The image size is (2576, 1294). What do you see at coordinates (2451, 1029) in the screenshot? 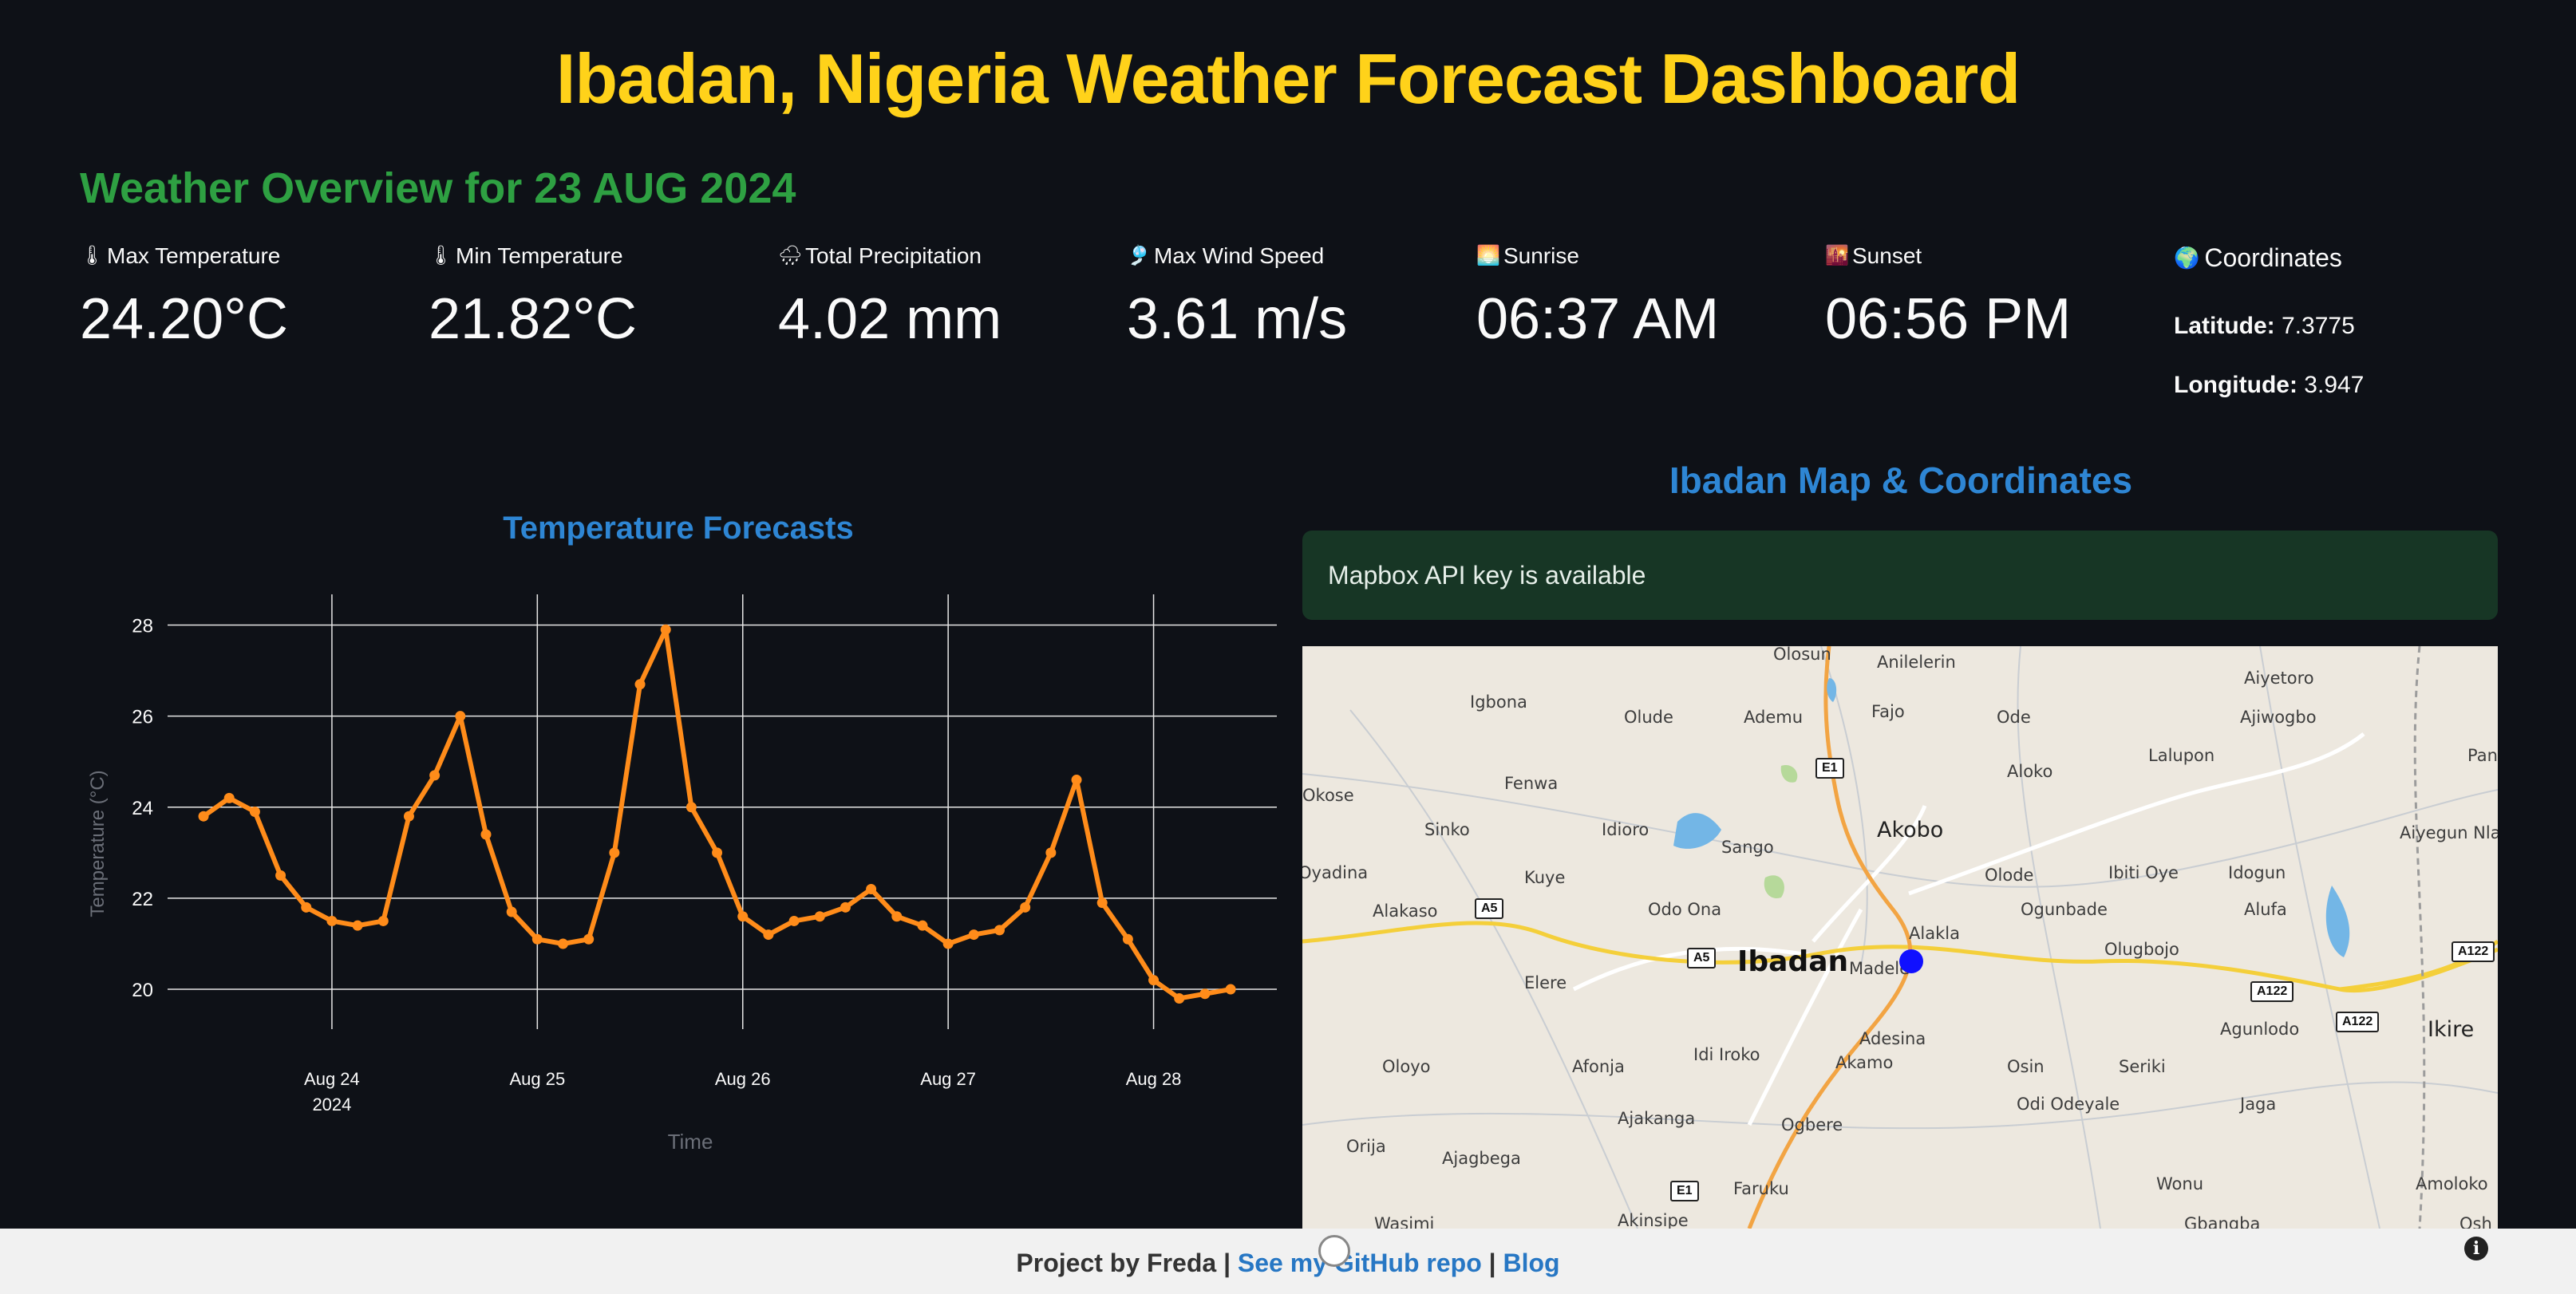
I see `map-label: Ikire` at bounding box center [2451, 1029].